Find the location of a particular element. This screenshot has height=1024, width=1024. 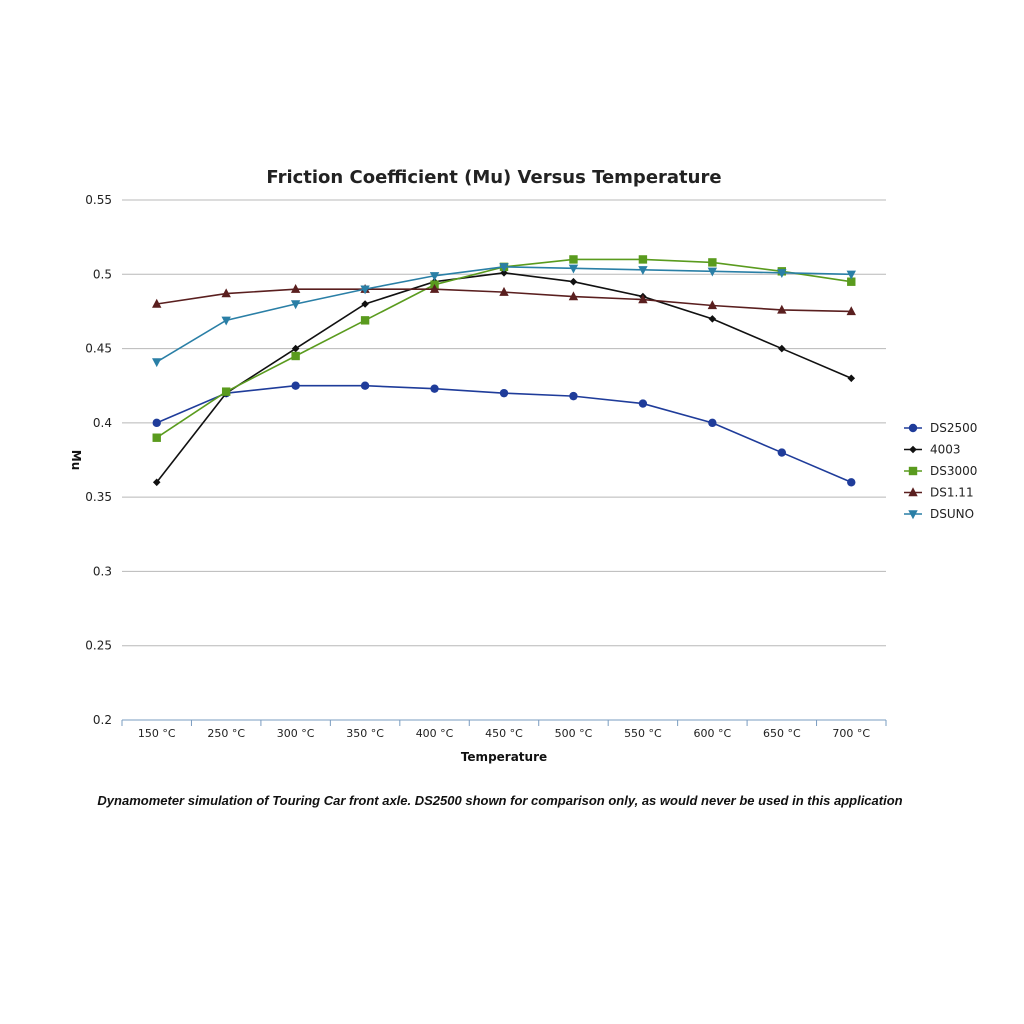

x-tick-label: 500 °C is located at coordinates (574, 733).